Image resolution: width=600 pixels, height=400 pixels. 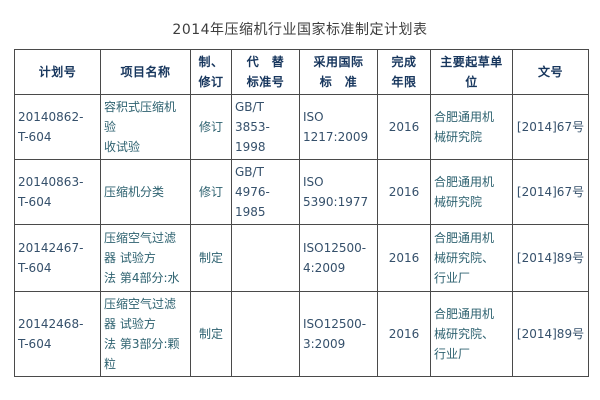 I want to click on header-intl-standard: 采用国际 标 准, so click(x=338, y=72).